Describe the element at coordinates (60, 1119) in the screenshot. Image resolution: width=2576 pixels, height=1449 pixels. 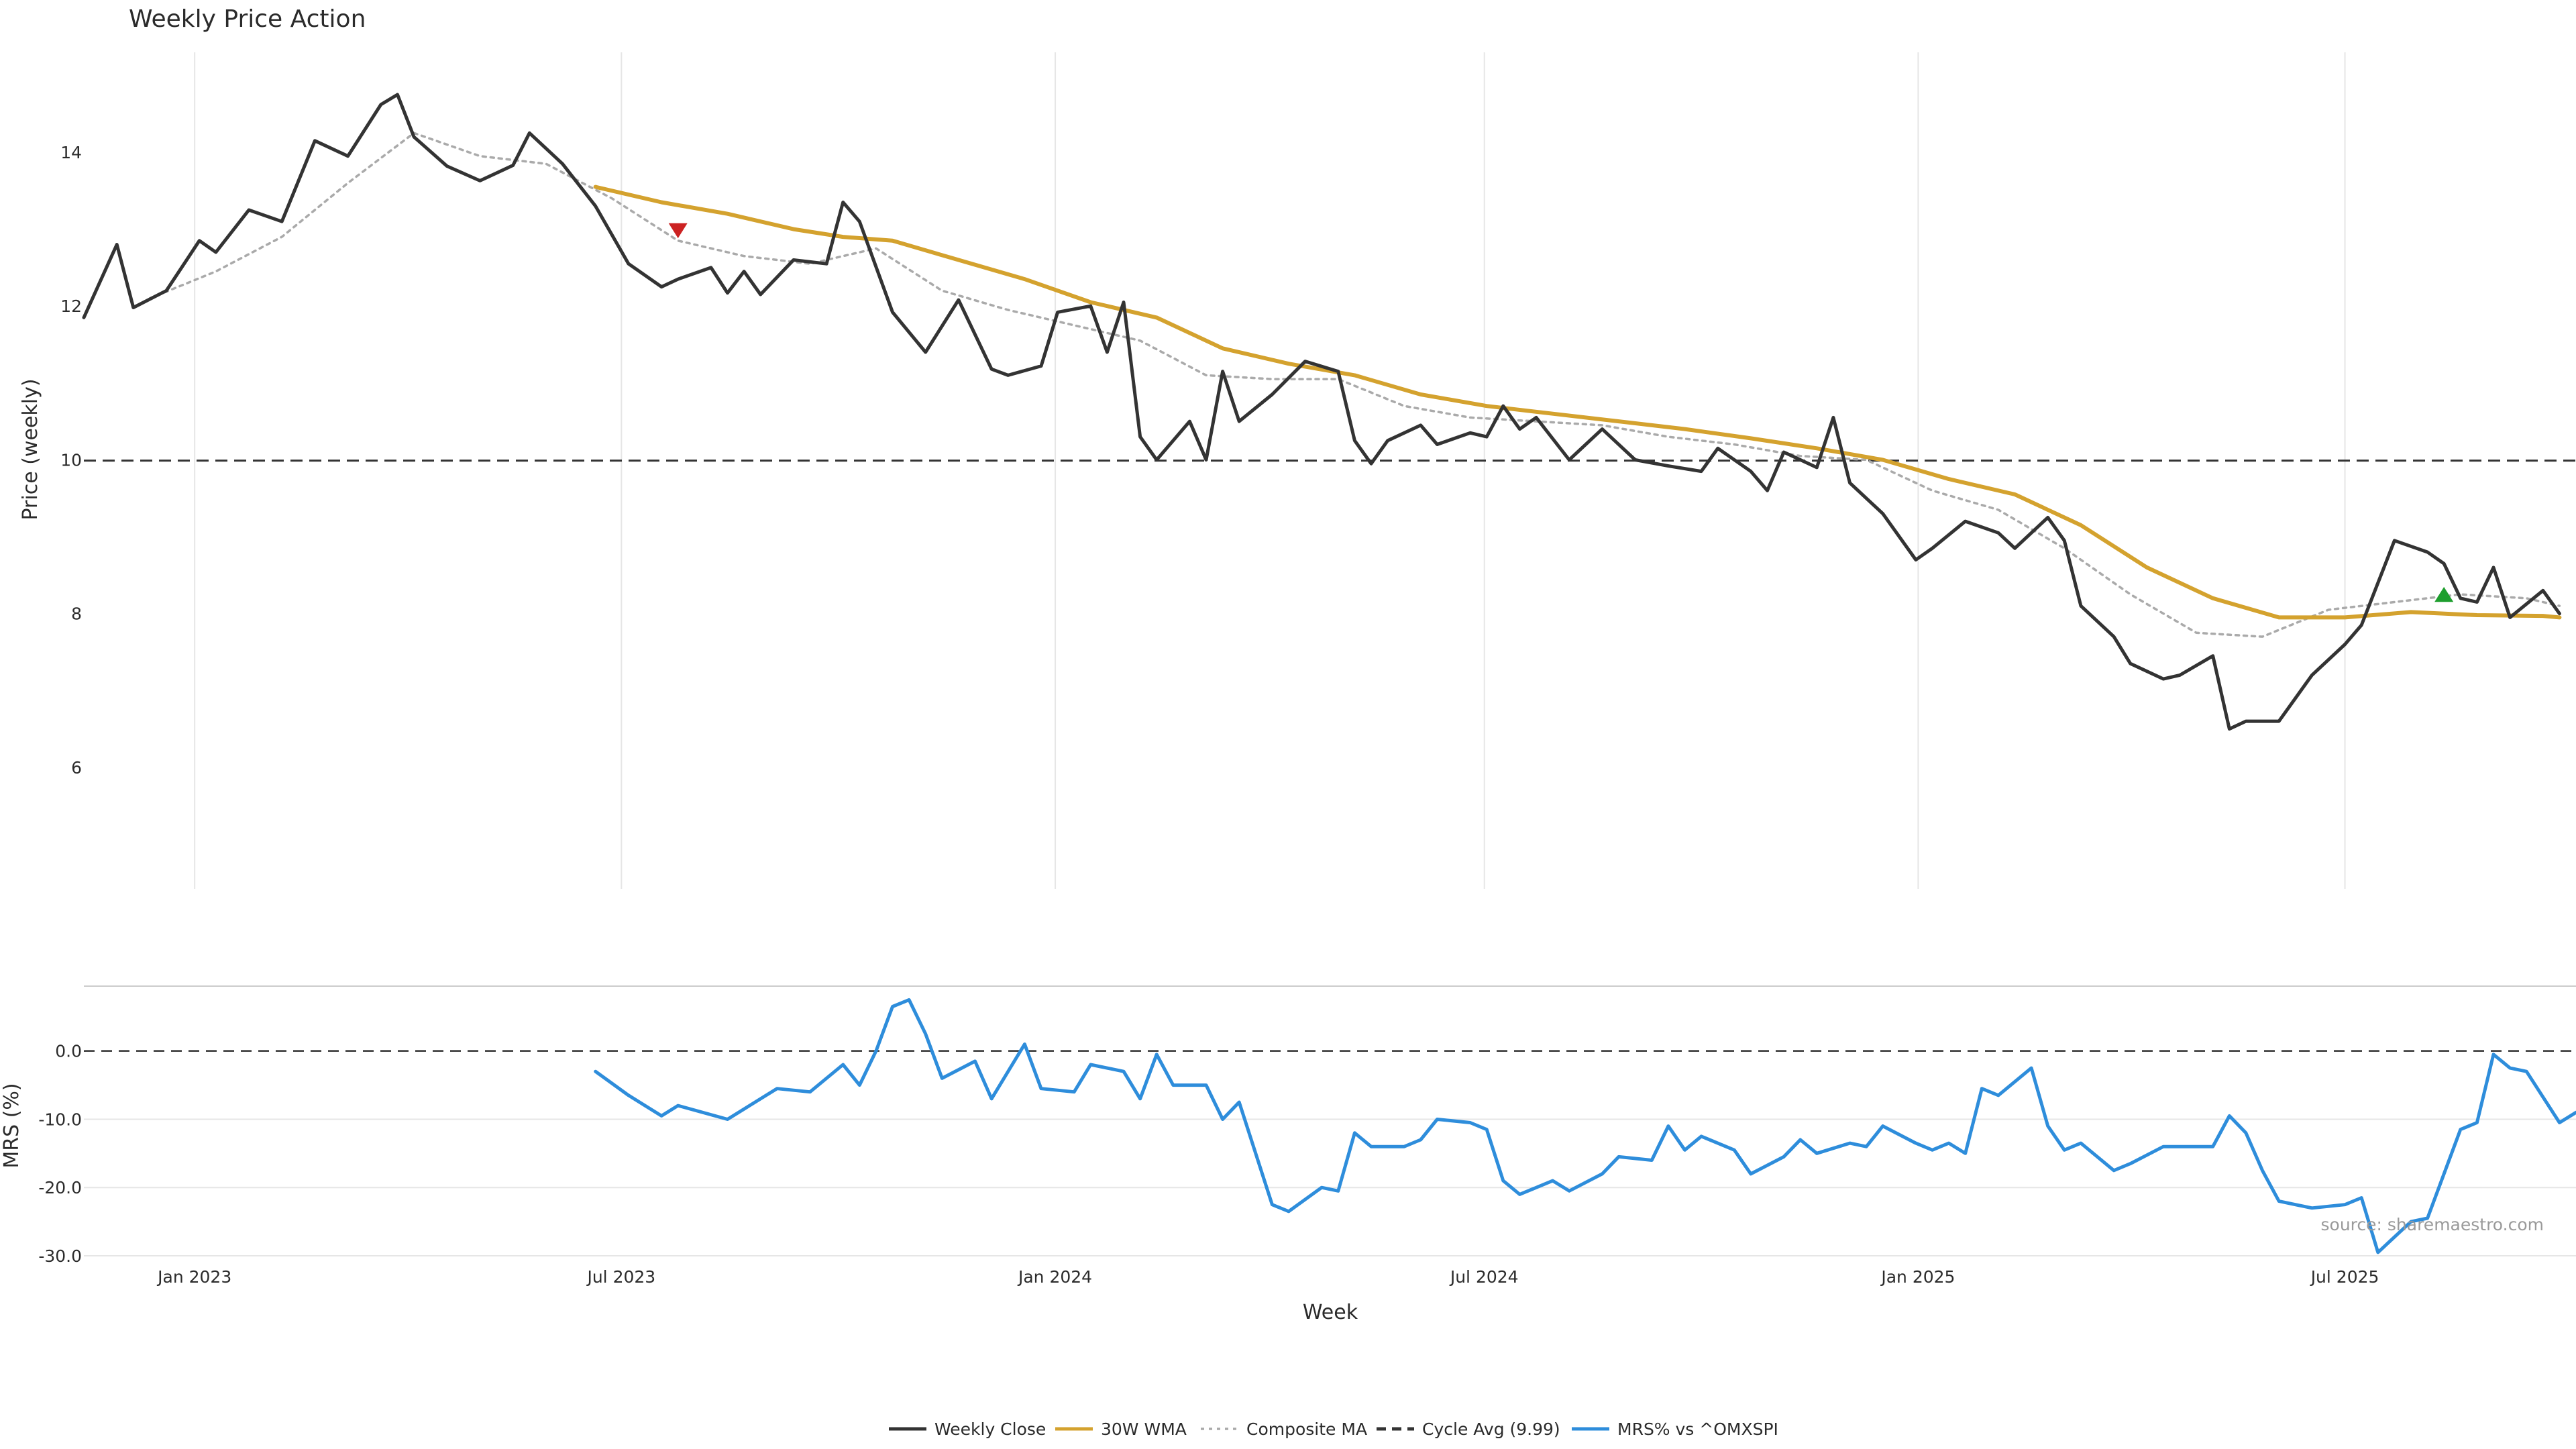
I see `mrs-y-tick-label: -10.0` at that location.